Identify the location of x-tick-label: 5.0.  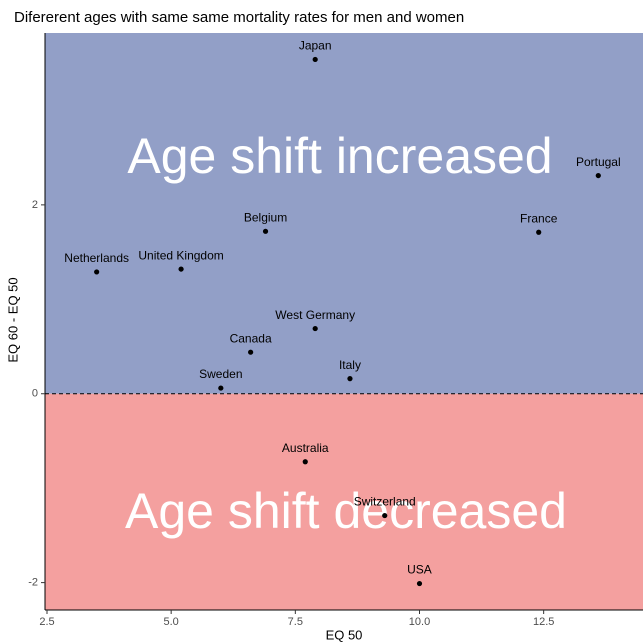
(171, 622).